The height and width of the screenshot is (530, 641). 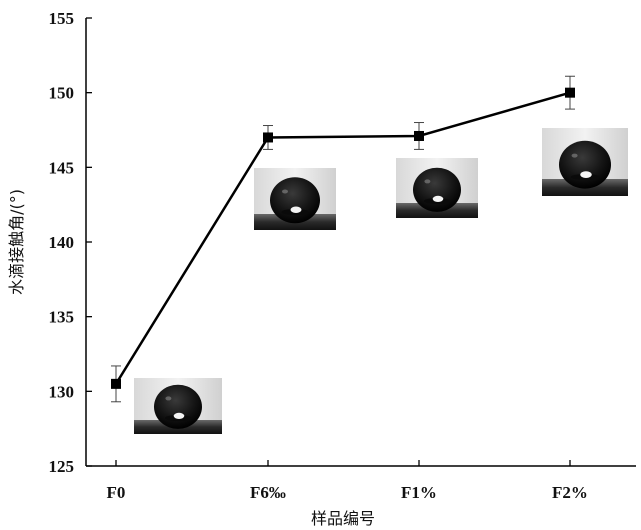 I want to click on y-tick-label: 145, so click(x=62, y=167).